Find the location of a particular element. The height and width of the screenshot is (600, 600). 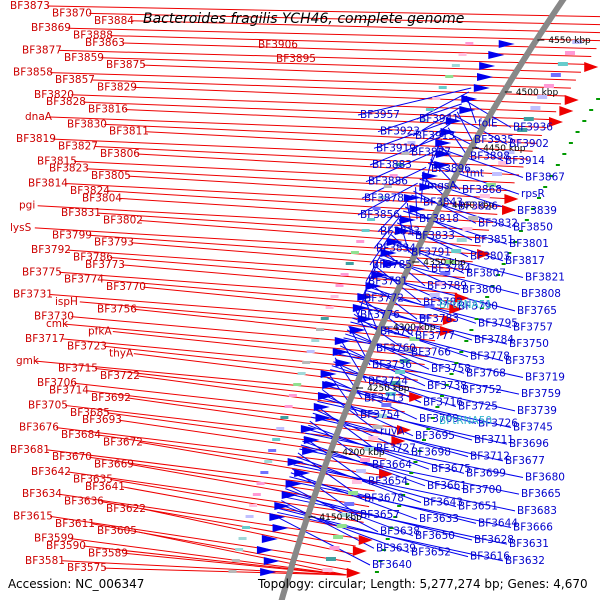

reverse-gene-label: BF3711 is located at coordinates (494, 440).